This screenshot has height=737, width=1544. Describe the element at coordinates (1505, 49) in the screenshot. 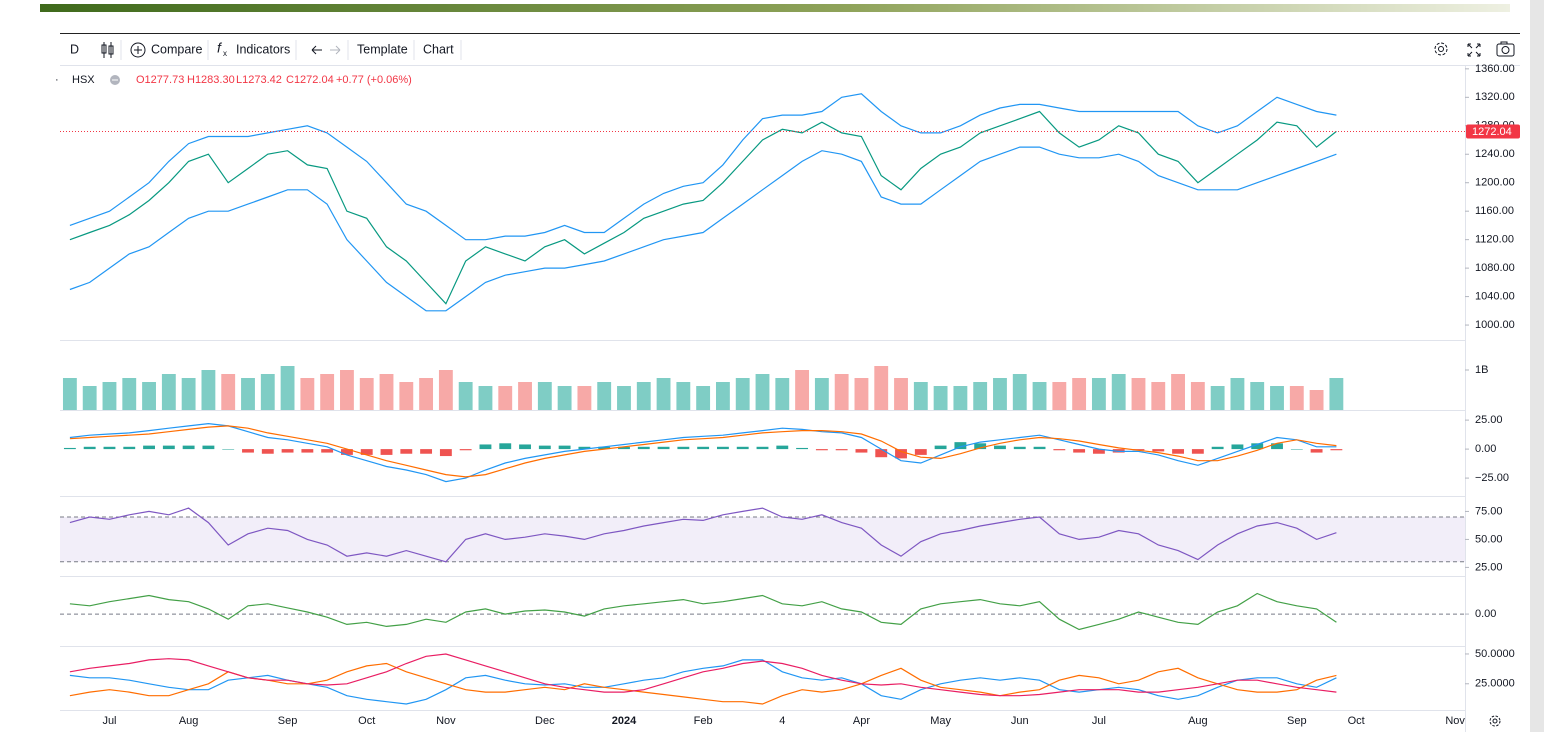

I see `screenshot-button` at that location.